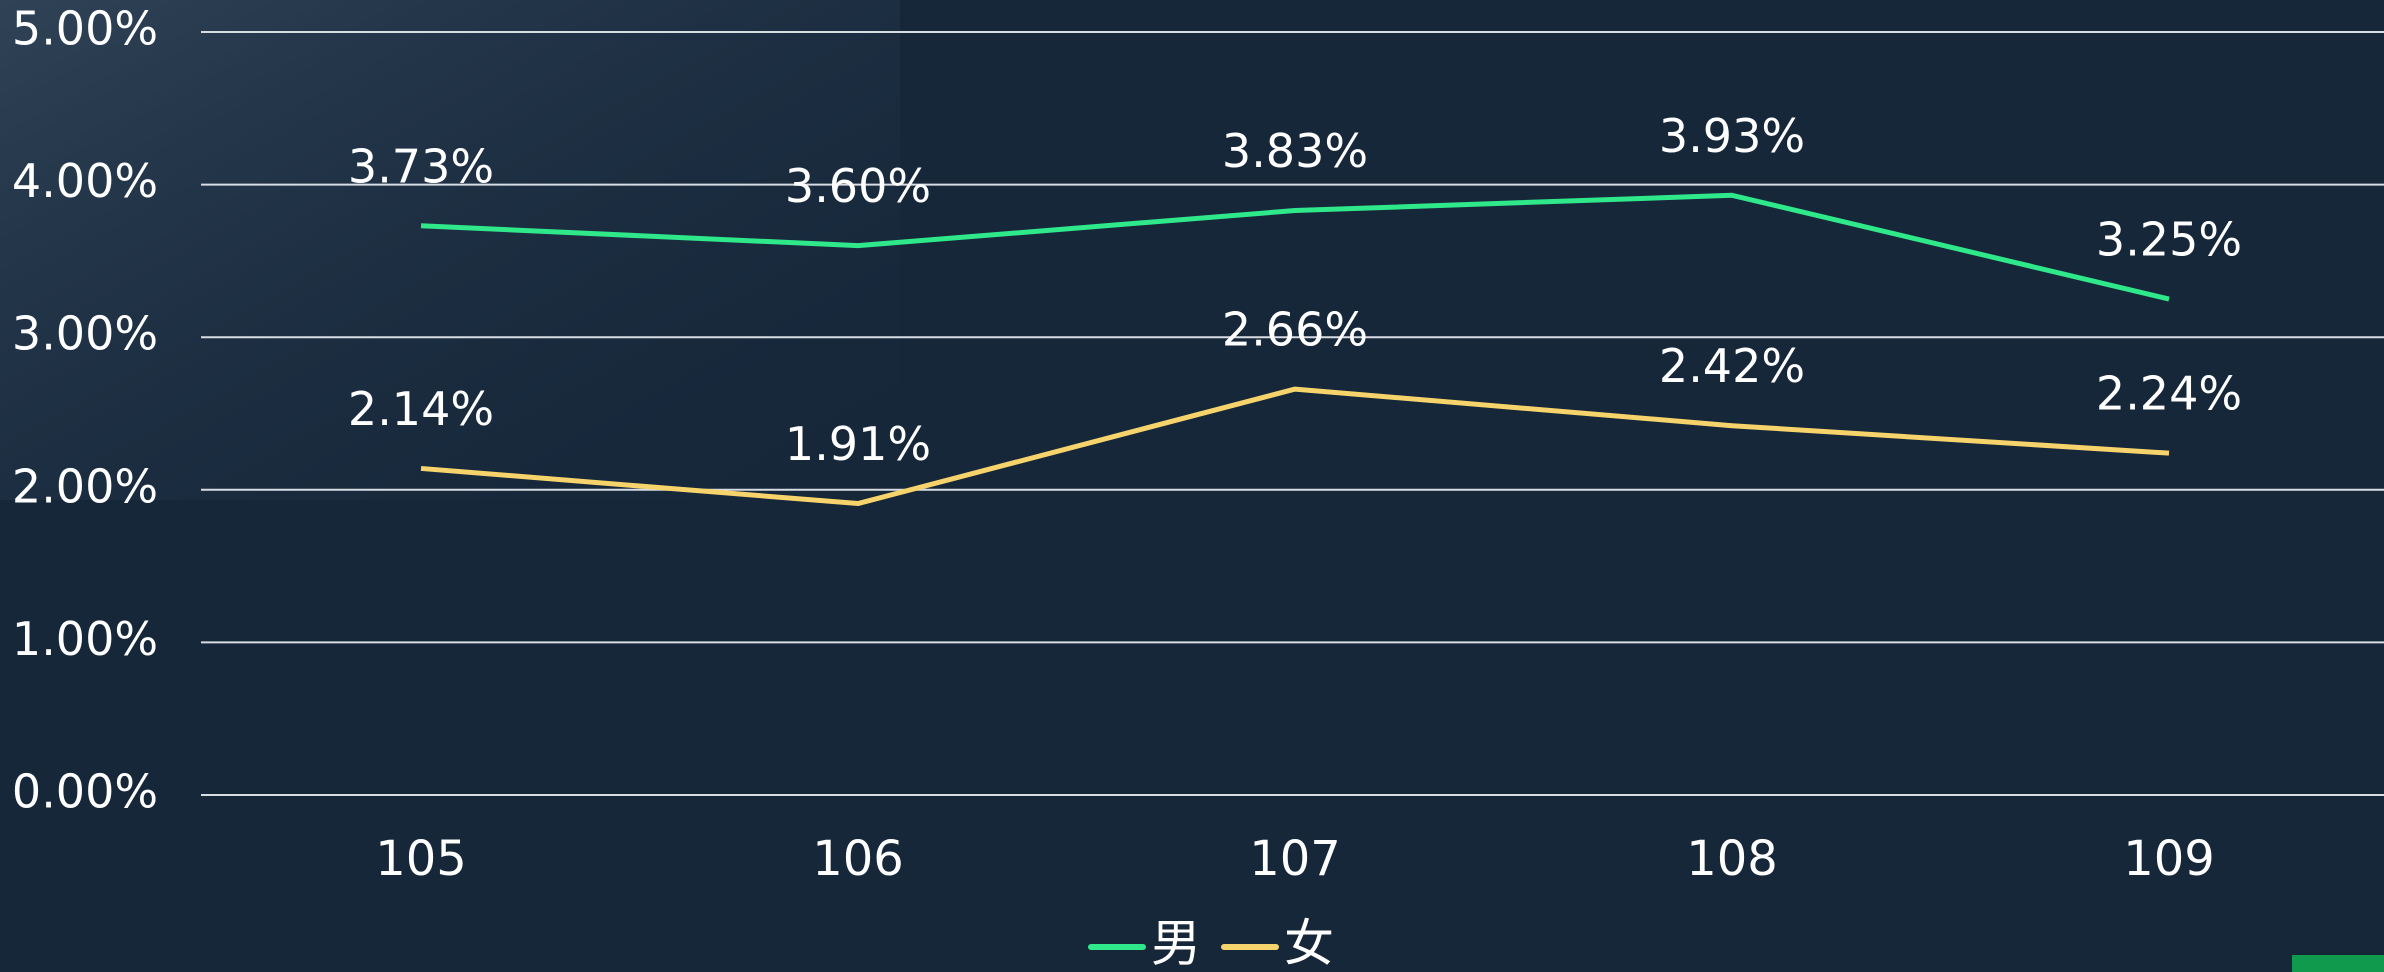 This screenshot has height=972, width=2384. I want to click on y-tick-label: 2.00%, so click(85, 486).